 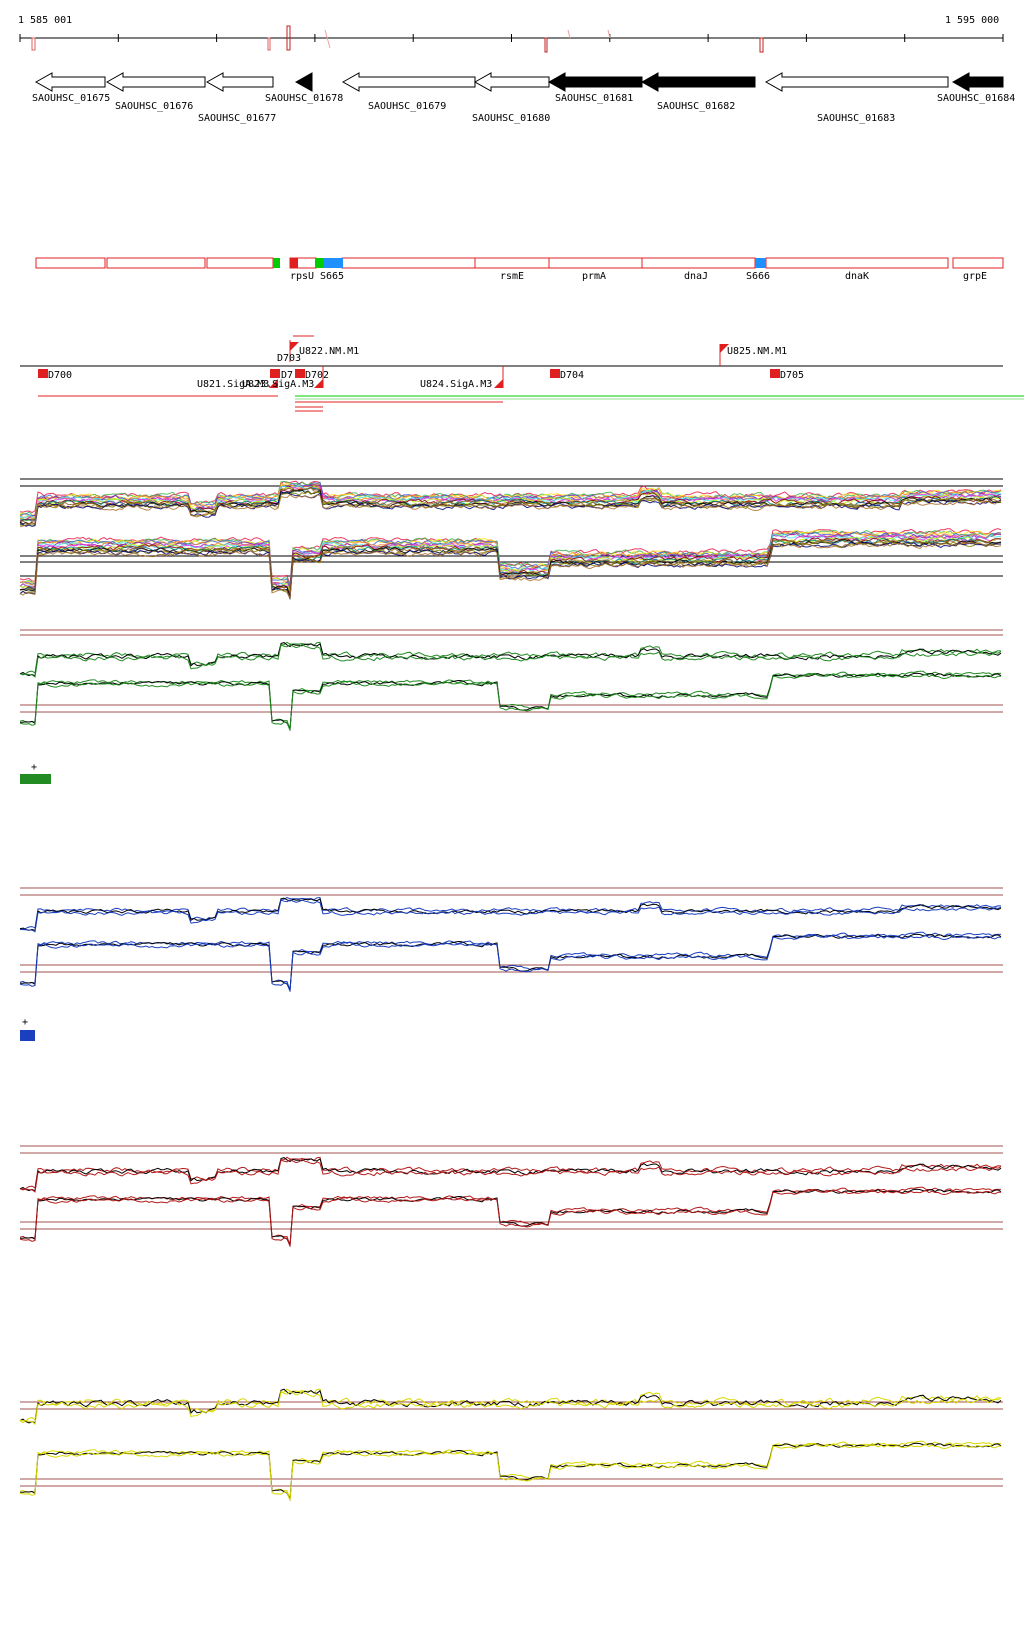 I want to click on feature-label: D7, so click(x=287, y=375).